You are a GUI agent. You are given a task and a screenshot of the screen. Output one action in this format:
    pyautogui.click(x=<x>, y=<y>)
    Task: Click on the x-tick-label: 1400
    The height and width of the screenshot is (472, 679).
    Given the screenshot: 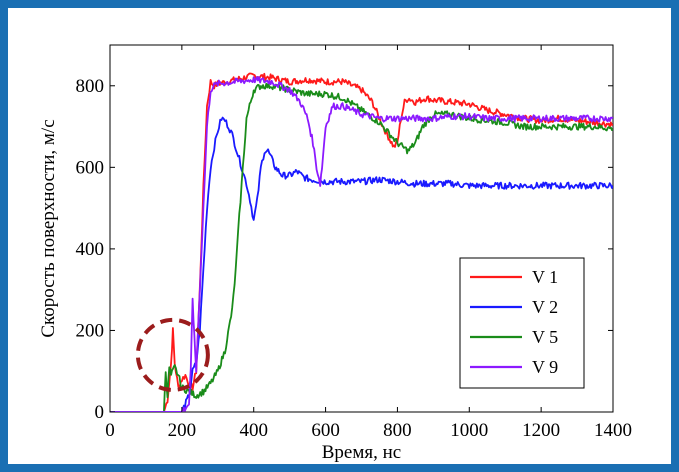 What is the action you would take?
    pyautogui.click(x=613, y=430)
    